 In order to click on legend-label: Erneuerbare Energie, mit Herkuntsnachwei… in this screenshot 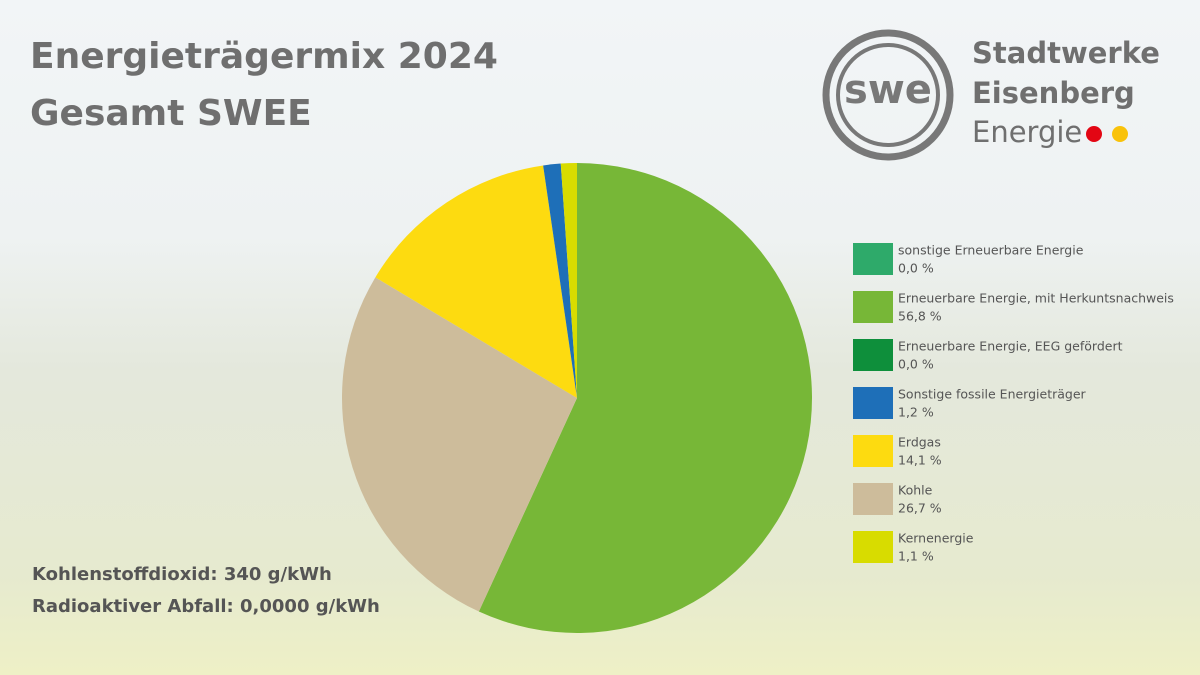, I will do `click(1036, 298)`.